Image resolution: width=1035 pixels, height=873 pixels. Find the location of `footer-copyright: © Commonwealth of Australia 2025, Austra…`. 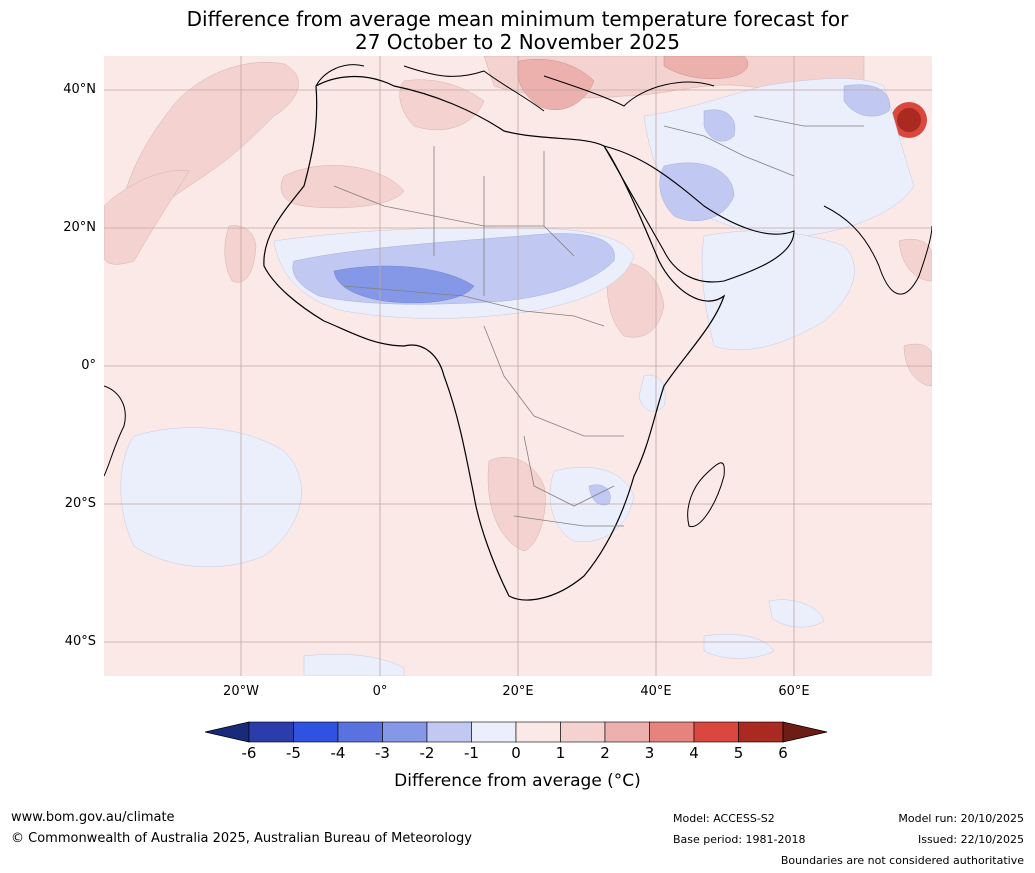

footer-copyright: © Commonwealth of Australia 2025, Austra… is located at coordinates (241, 838).